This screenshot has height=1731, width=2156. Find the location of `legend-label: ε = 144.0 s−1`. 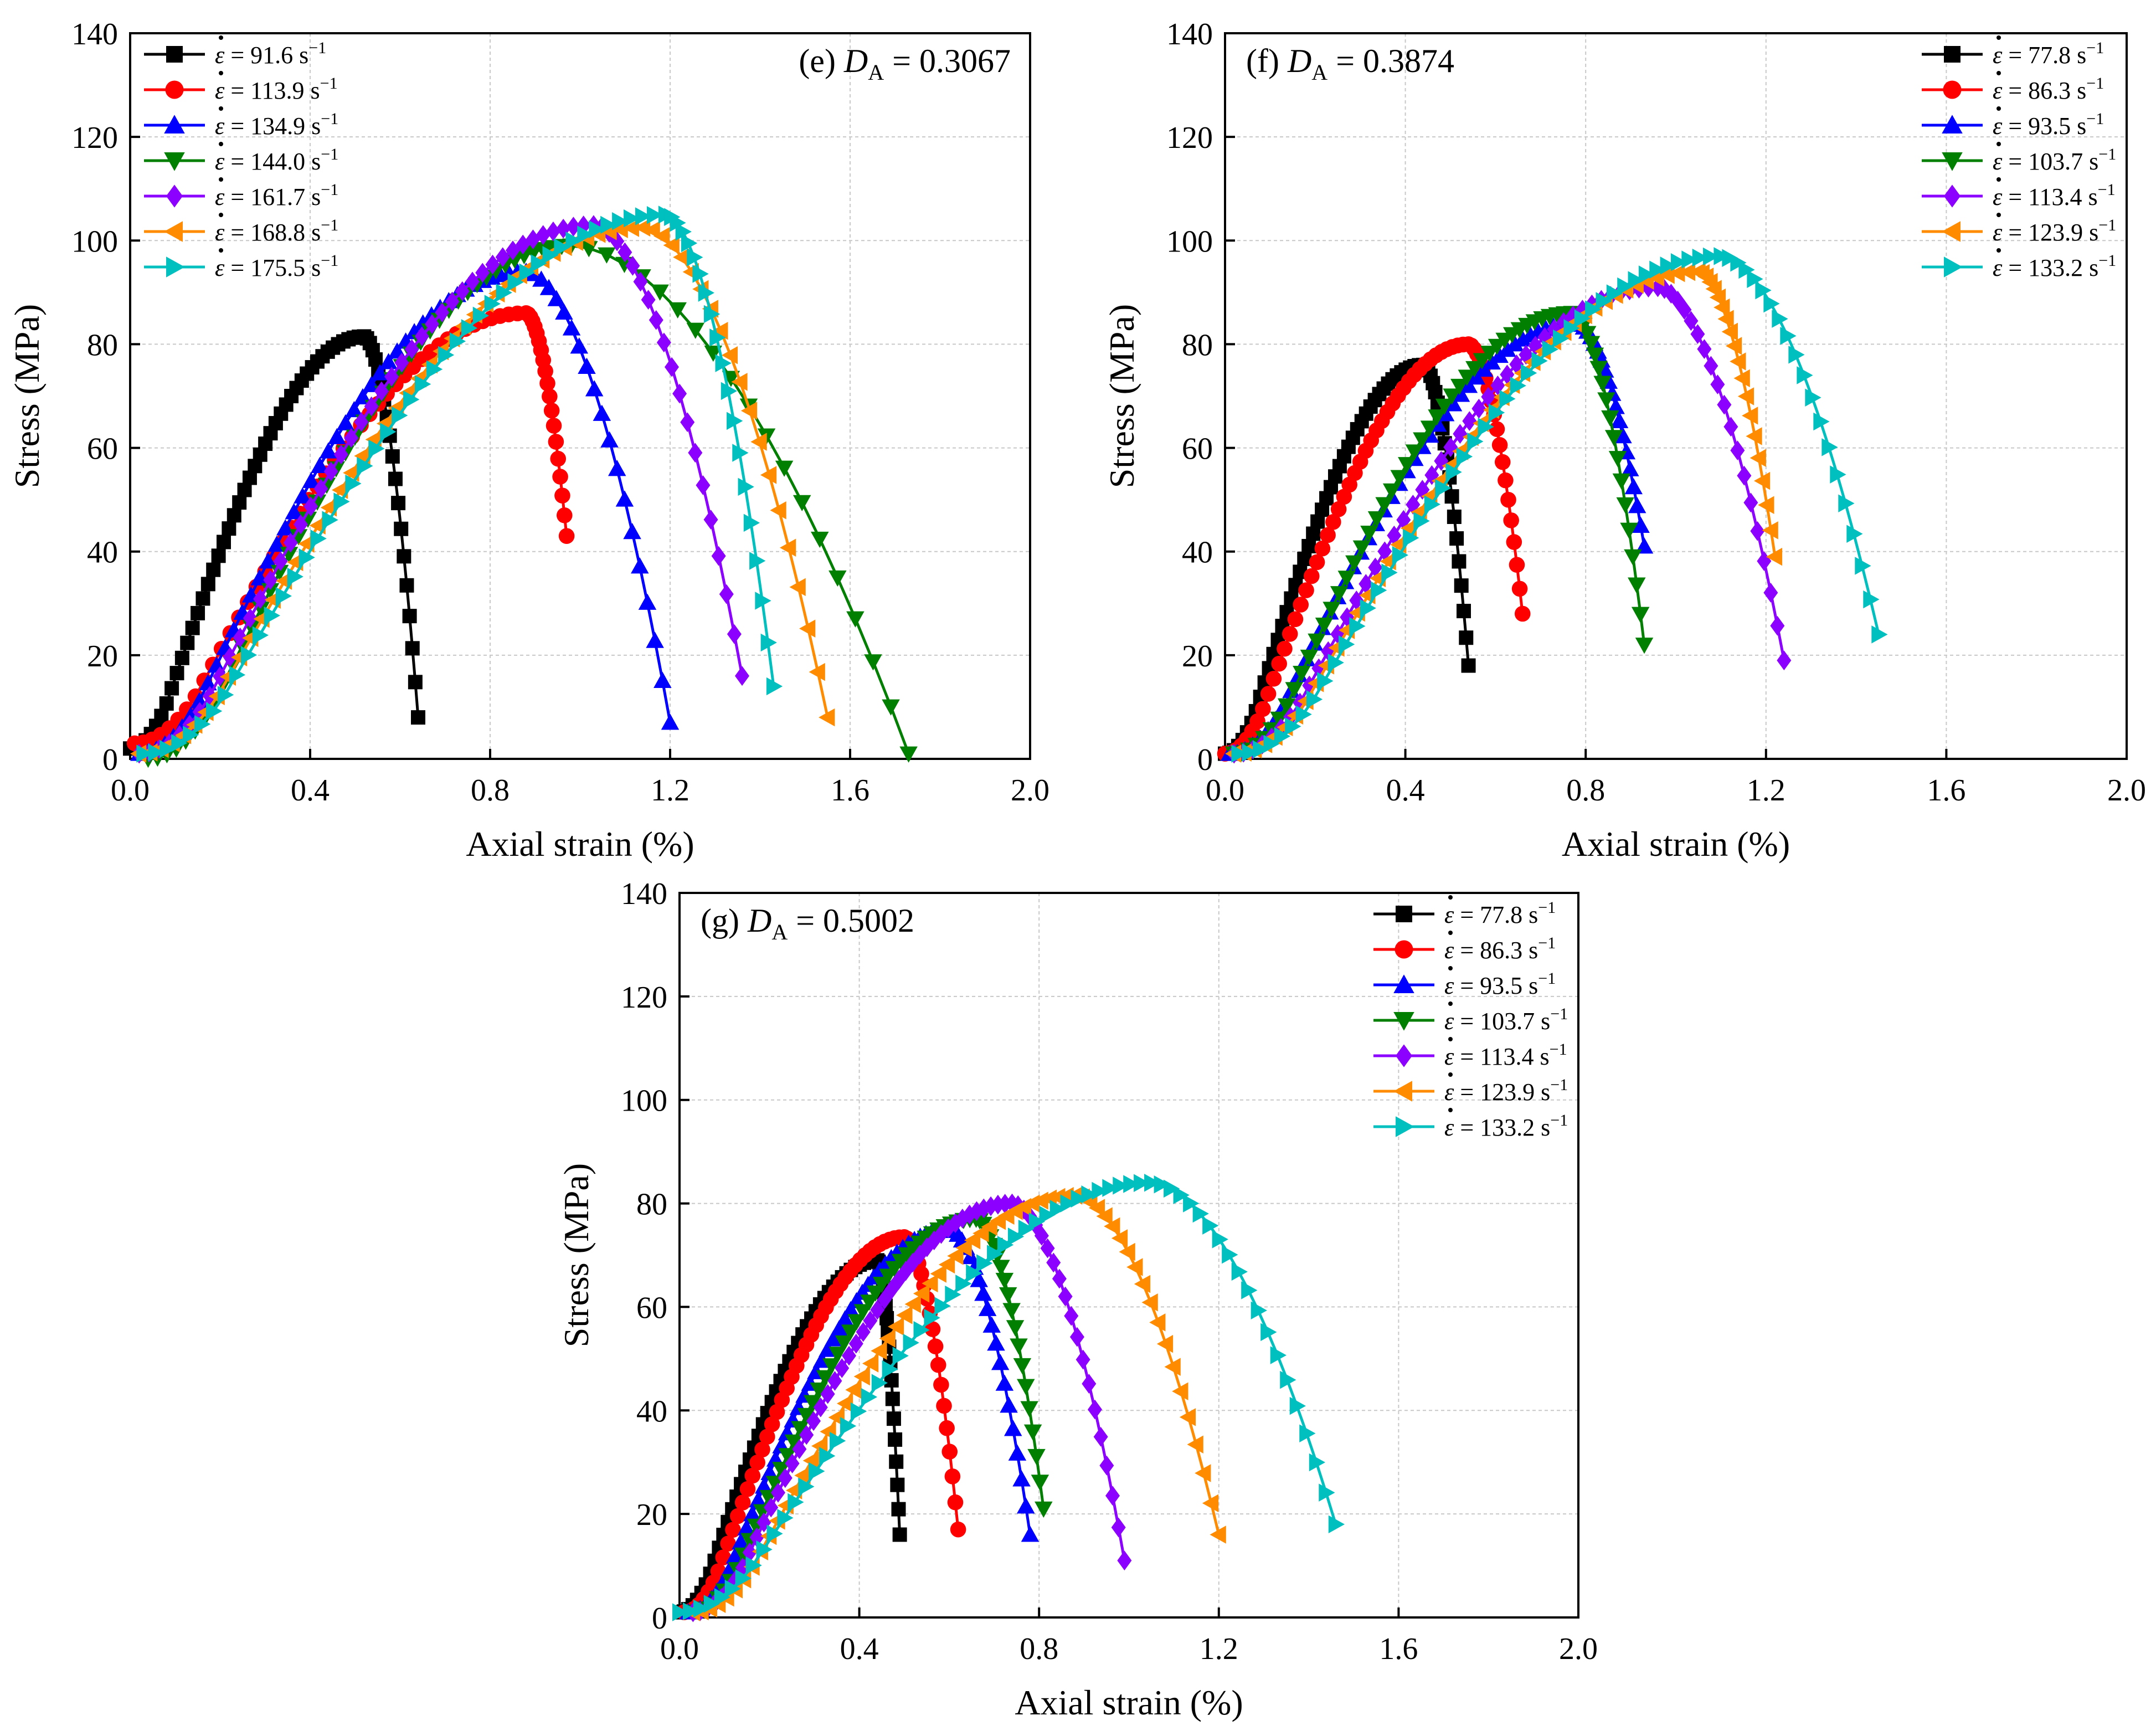

legend-label: ε = 144.0 s−1 is located at coordinates (276, 160).